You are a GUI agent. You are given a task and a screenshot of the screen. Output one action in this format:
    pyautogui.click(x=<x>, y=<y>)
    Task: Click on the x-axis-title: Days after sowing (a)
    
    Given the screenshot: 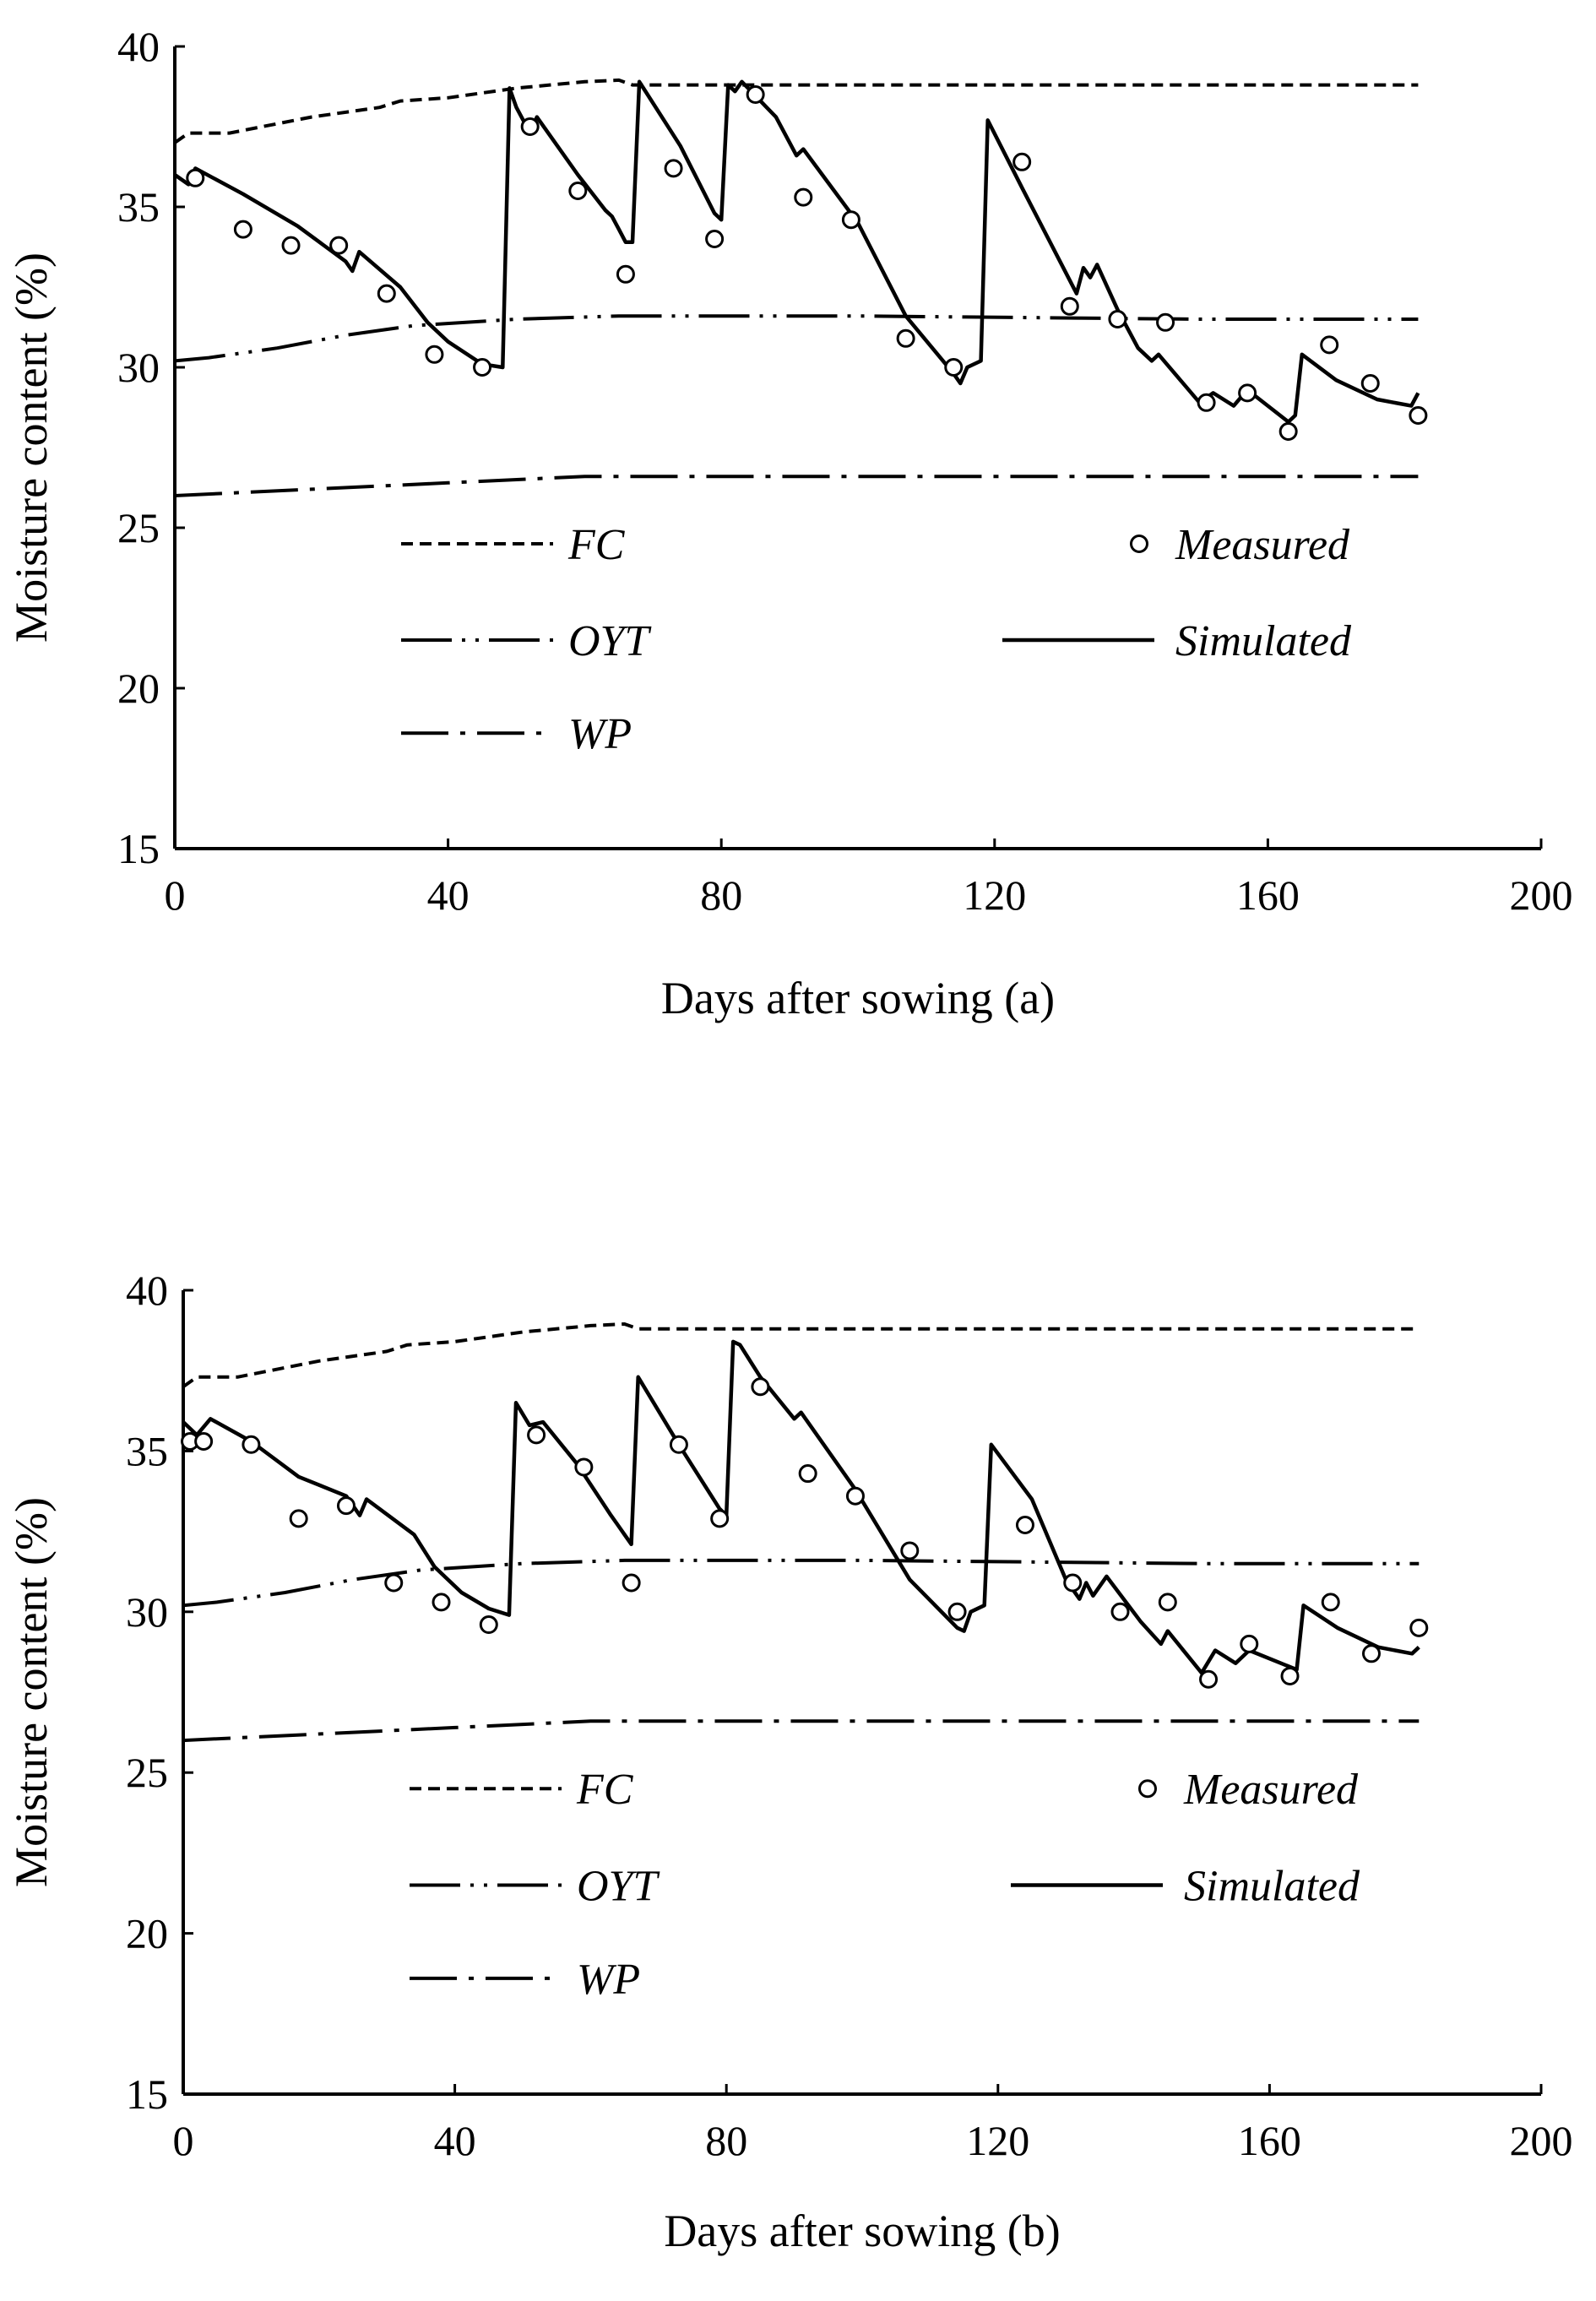 What is the action you would take?
    pyautogui.click(x=858, y=998)
    